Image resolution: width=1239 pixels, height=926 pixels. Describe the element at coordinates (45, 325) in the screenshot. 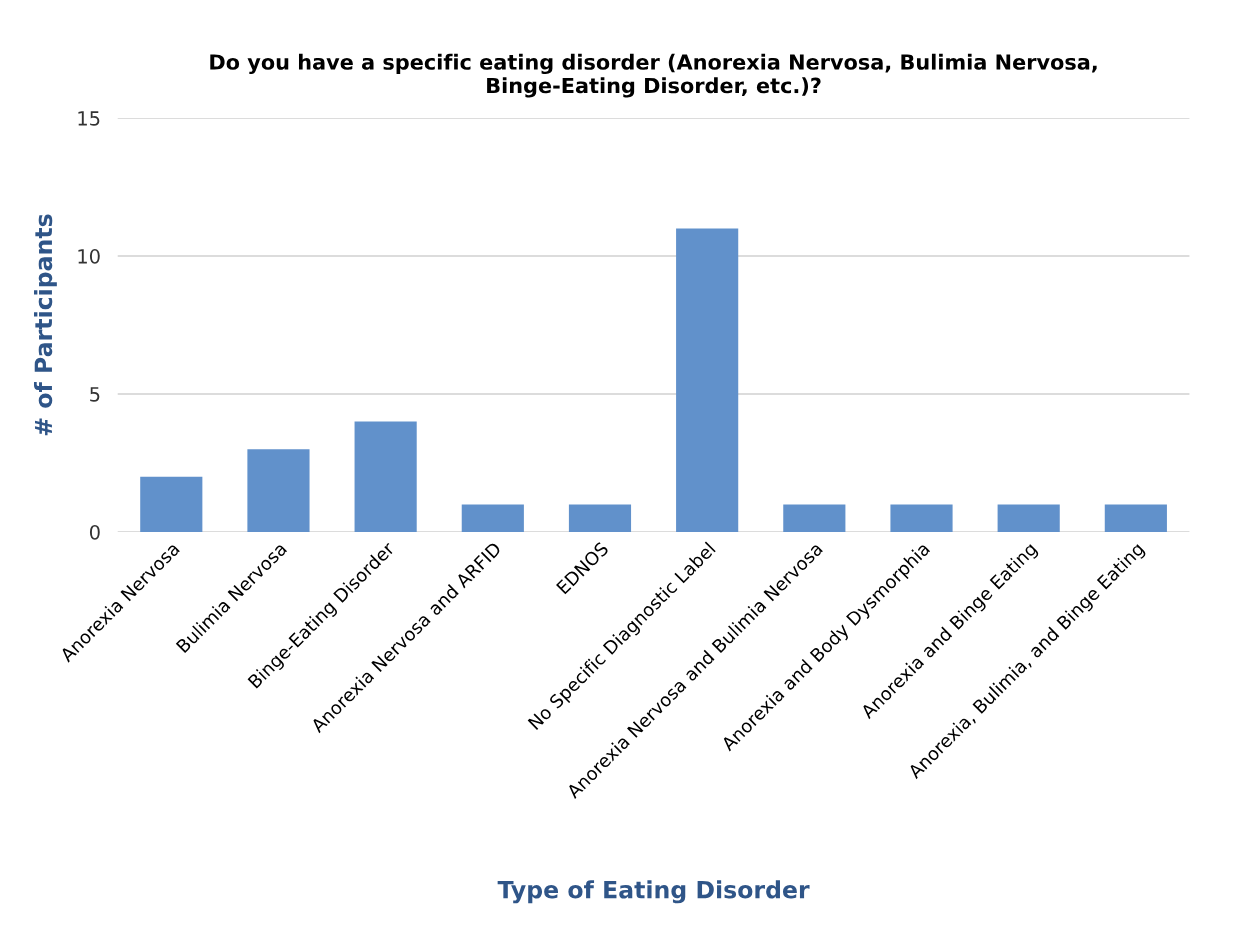

I see `y-axis-title: # of Participants` at that location.